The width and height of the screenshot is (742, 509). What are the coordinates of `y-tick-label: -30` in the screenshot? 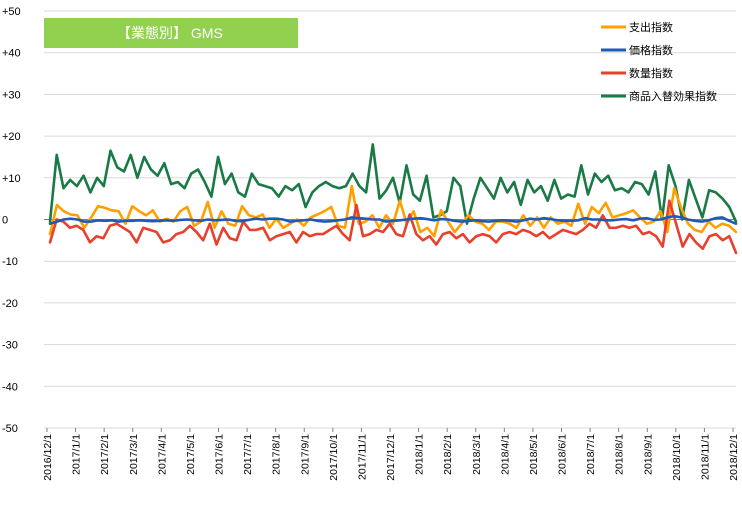 It's located at (10, 346).